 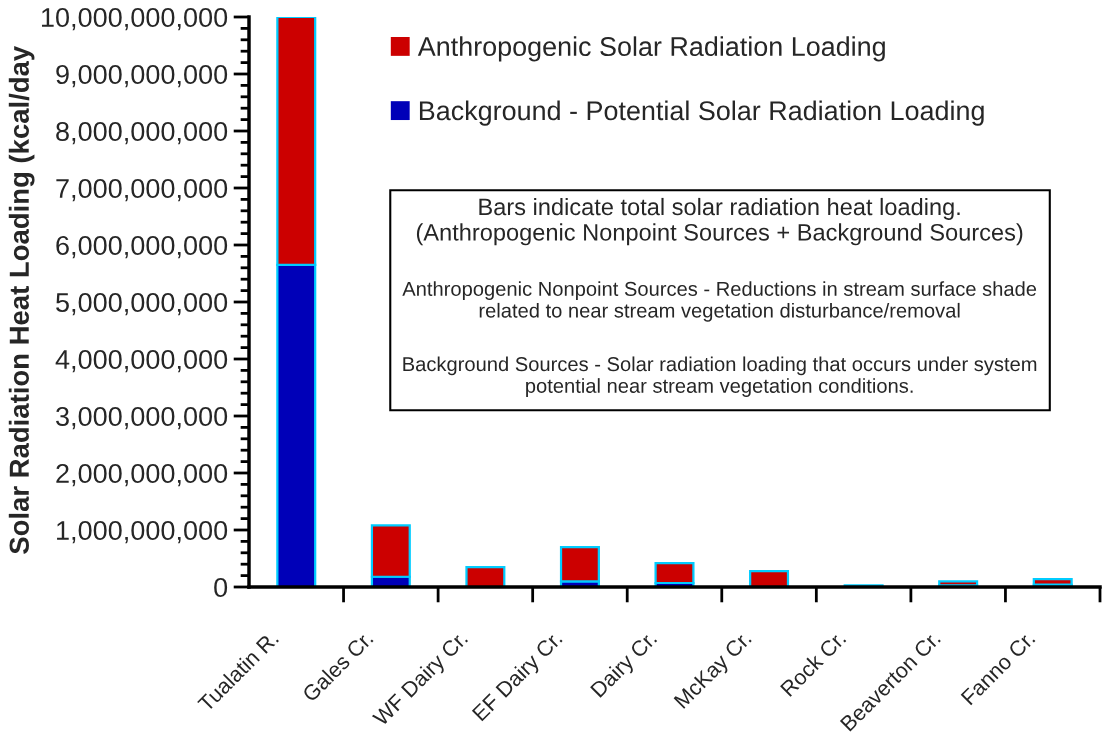 What do you see at coordinates (142, 304) in the screenshot?
I see `y-tick-label: 5,000,000,000` at bounding box center [142, 304].